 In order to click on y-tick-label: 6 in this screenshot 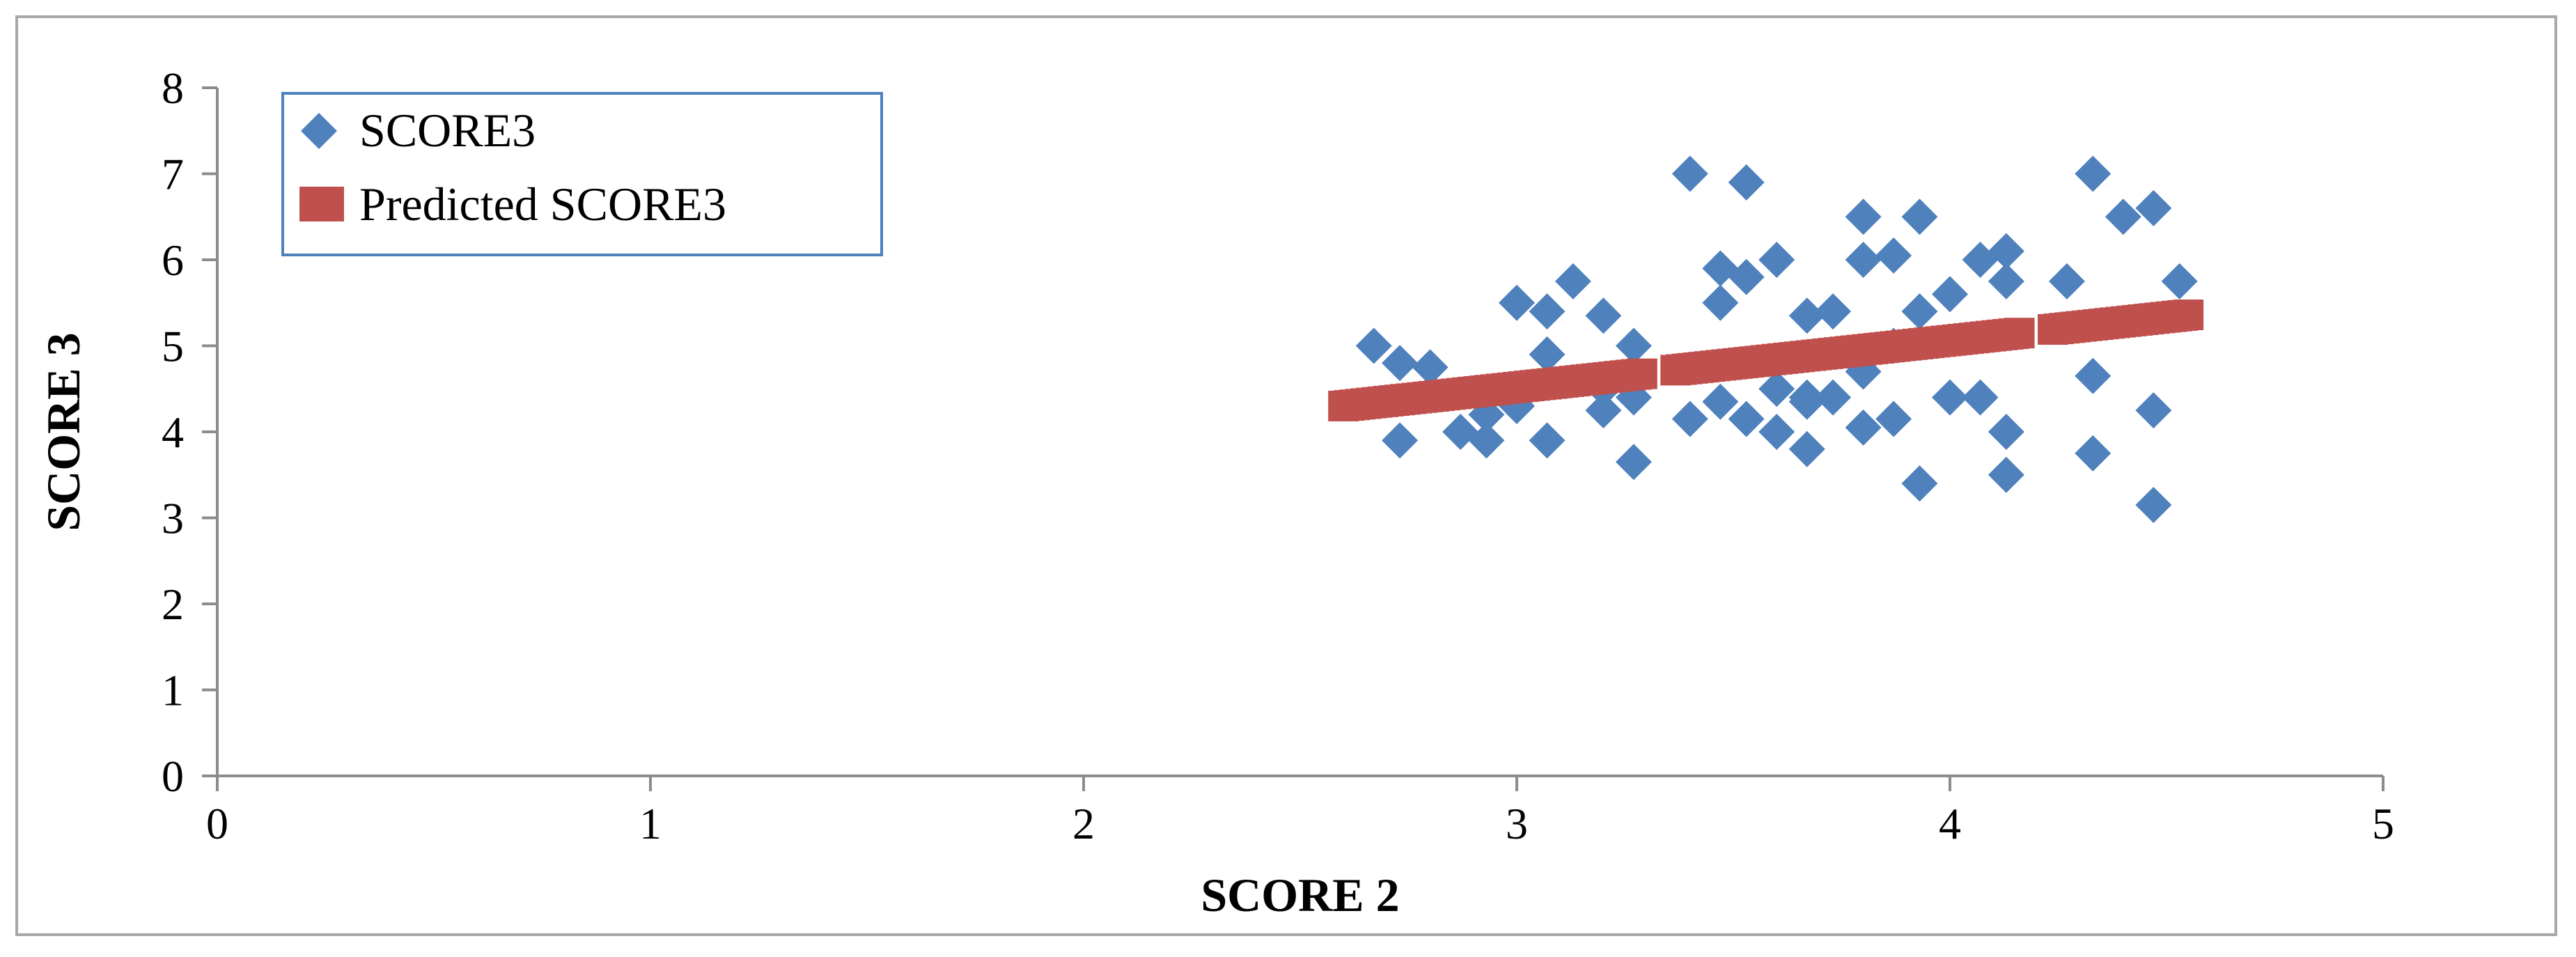, I will do `click(173, 260)`.